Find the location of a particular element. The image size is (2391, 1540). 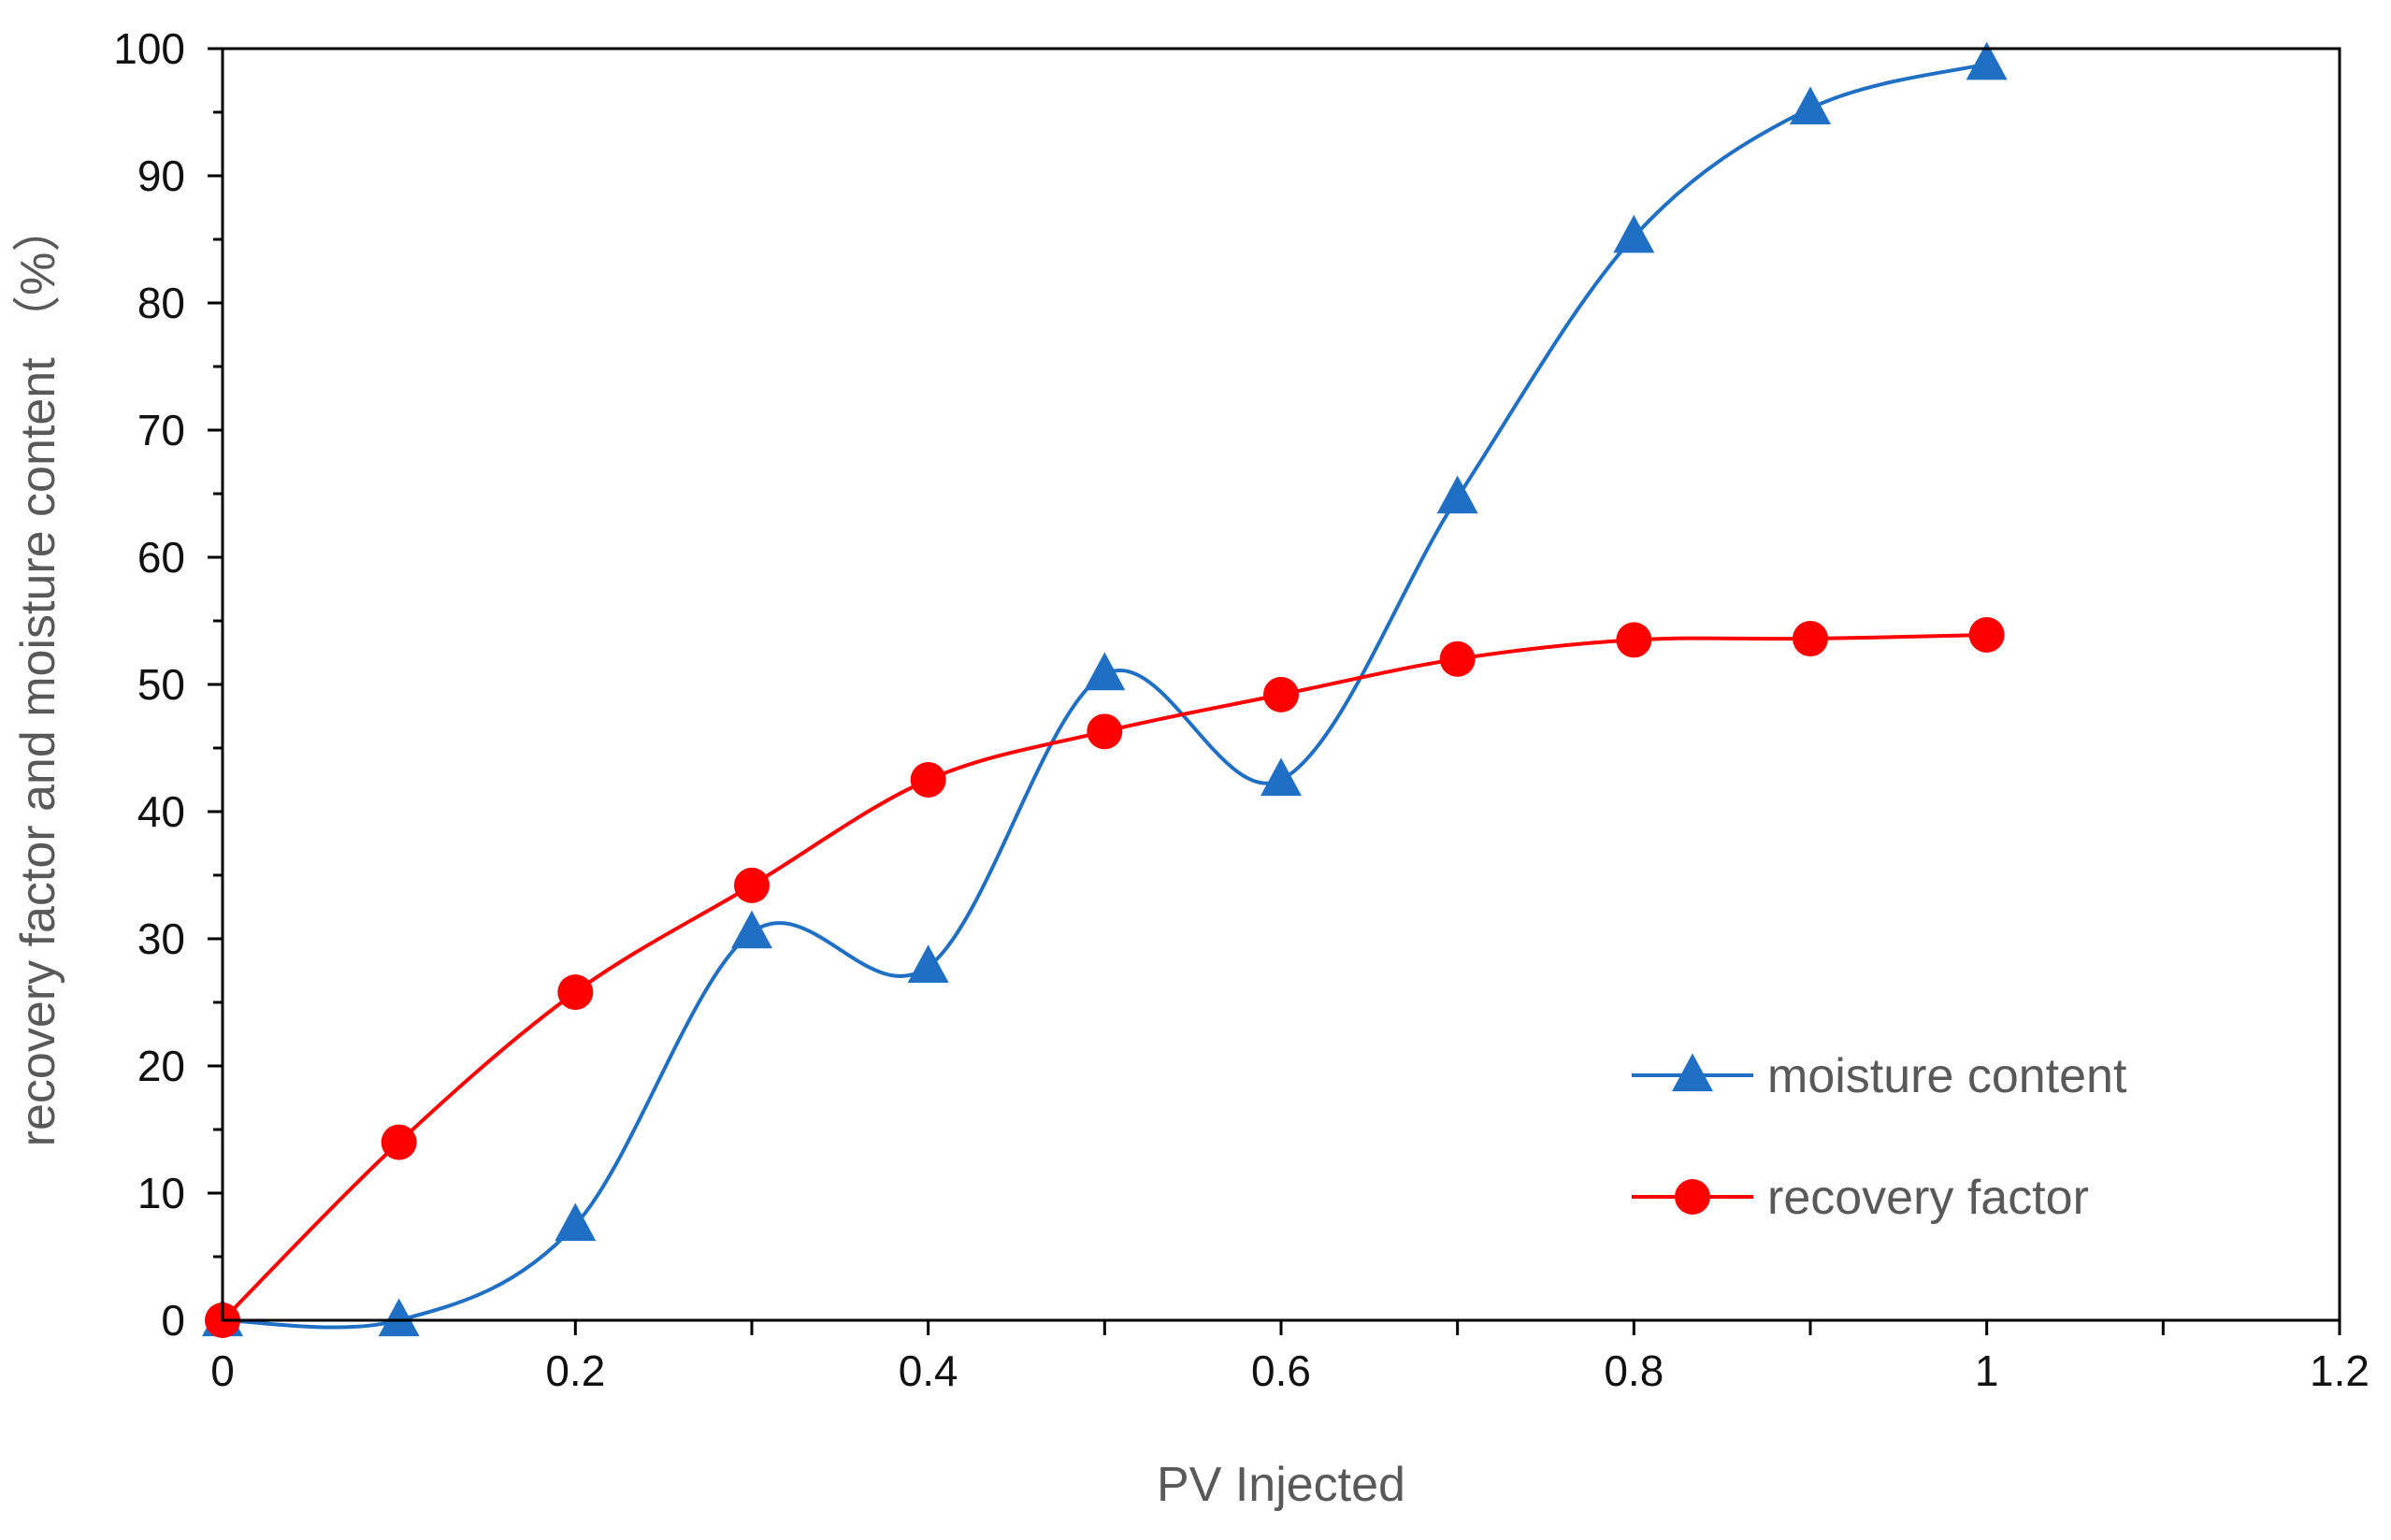

x-tick-label: 0.6 is located at coordinates (1281, 1370).